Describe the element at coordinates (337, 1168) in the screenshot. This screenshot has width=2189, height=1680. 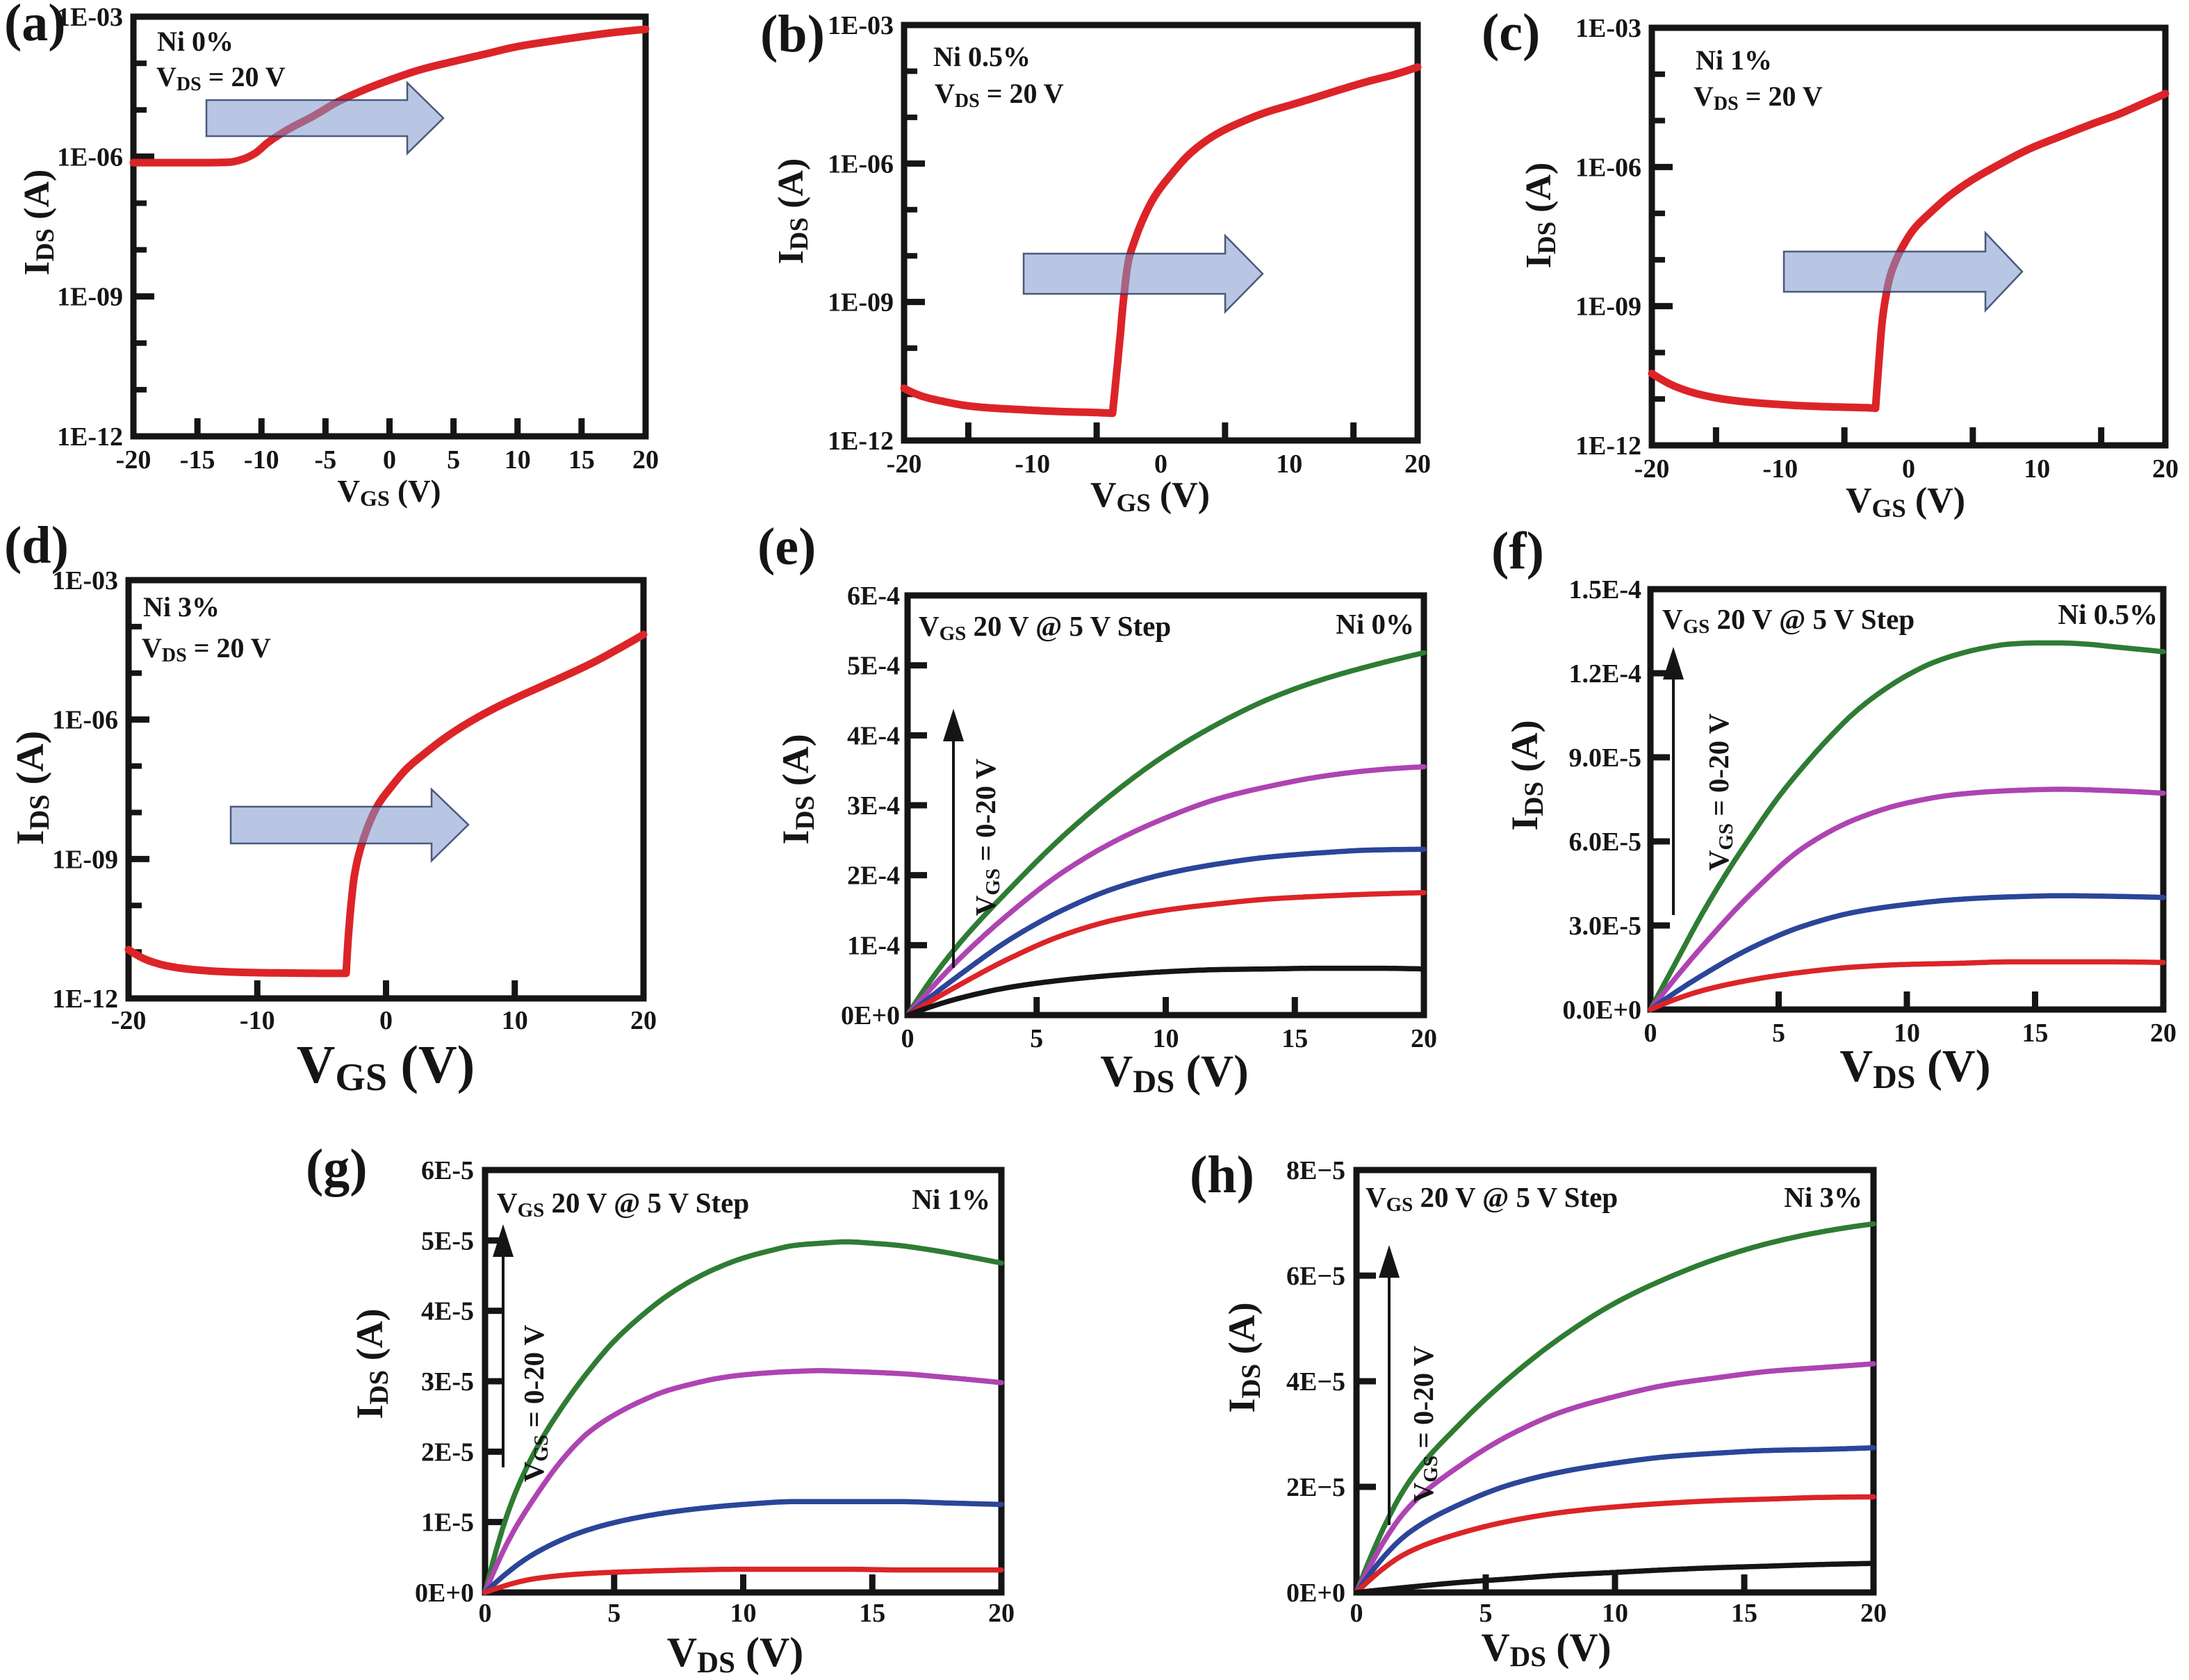
I see `svg-text: (g)` at that location.